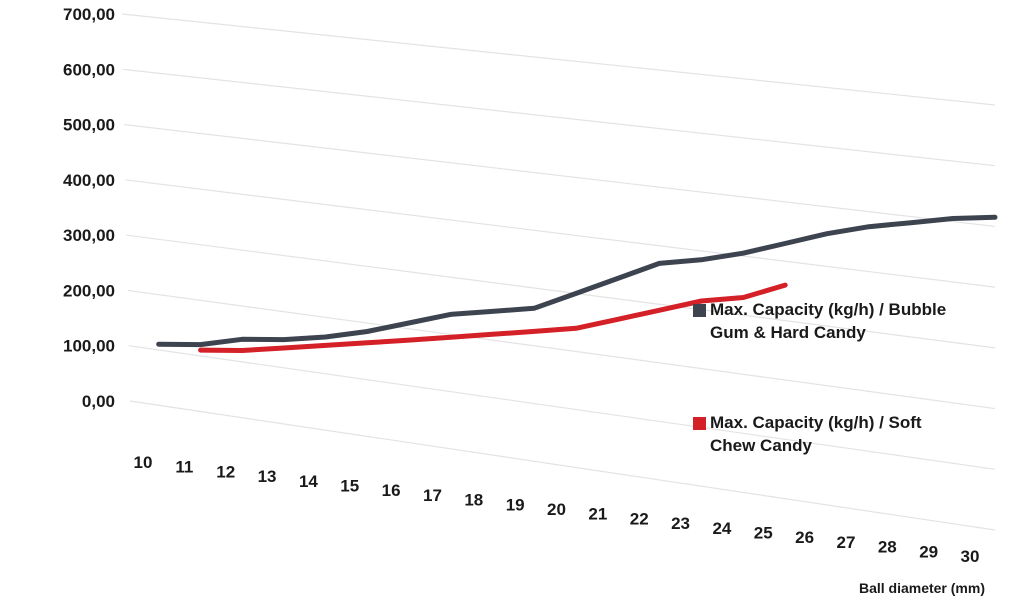 This screenshot has height=600, width=1031. Describe the element at coordinates (89, 346) in the screenshot. I see `y-tick-label: 100,00` at that location.